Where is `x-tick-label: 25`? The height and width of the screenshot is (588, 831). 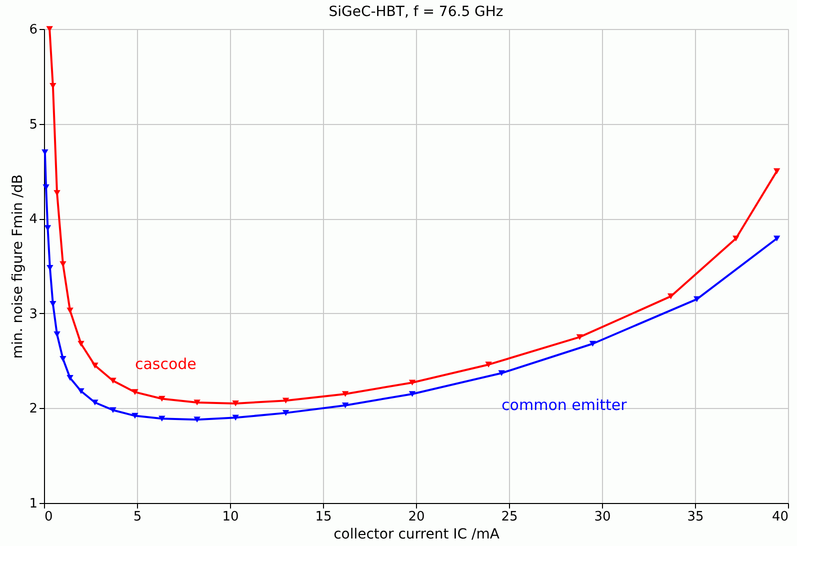
x-tick-label: 25 is located at coordinates (509, 517).